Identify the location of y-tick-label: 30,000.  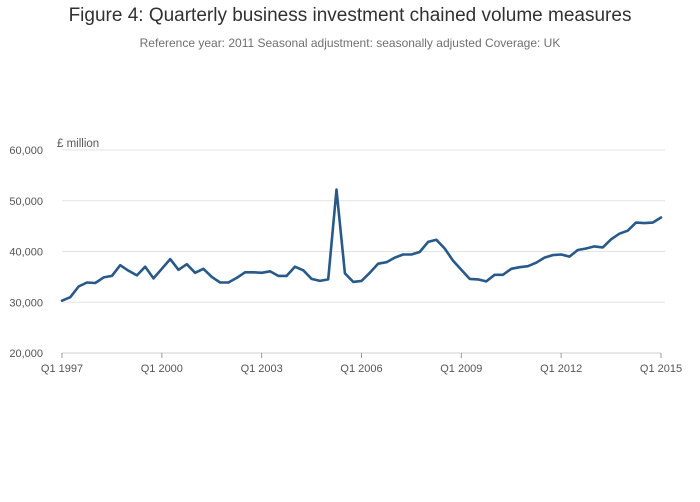
(26, 303).